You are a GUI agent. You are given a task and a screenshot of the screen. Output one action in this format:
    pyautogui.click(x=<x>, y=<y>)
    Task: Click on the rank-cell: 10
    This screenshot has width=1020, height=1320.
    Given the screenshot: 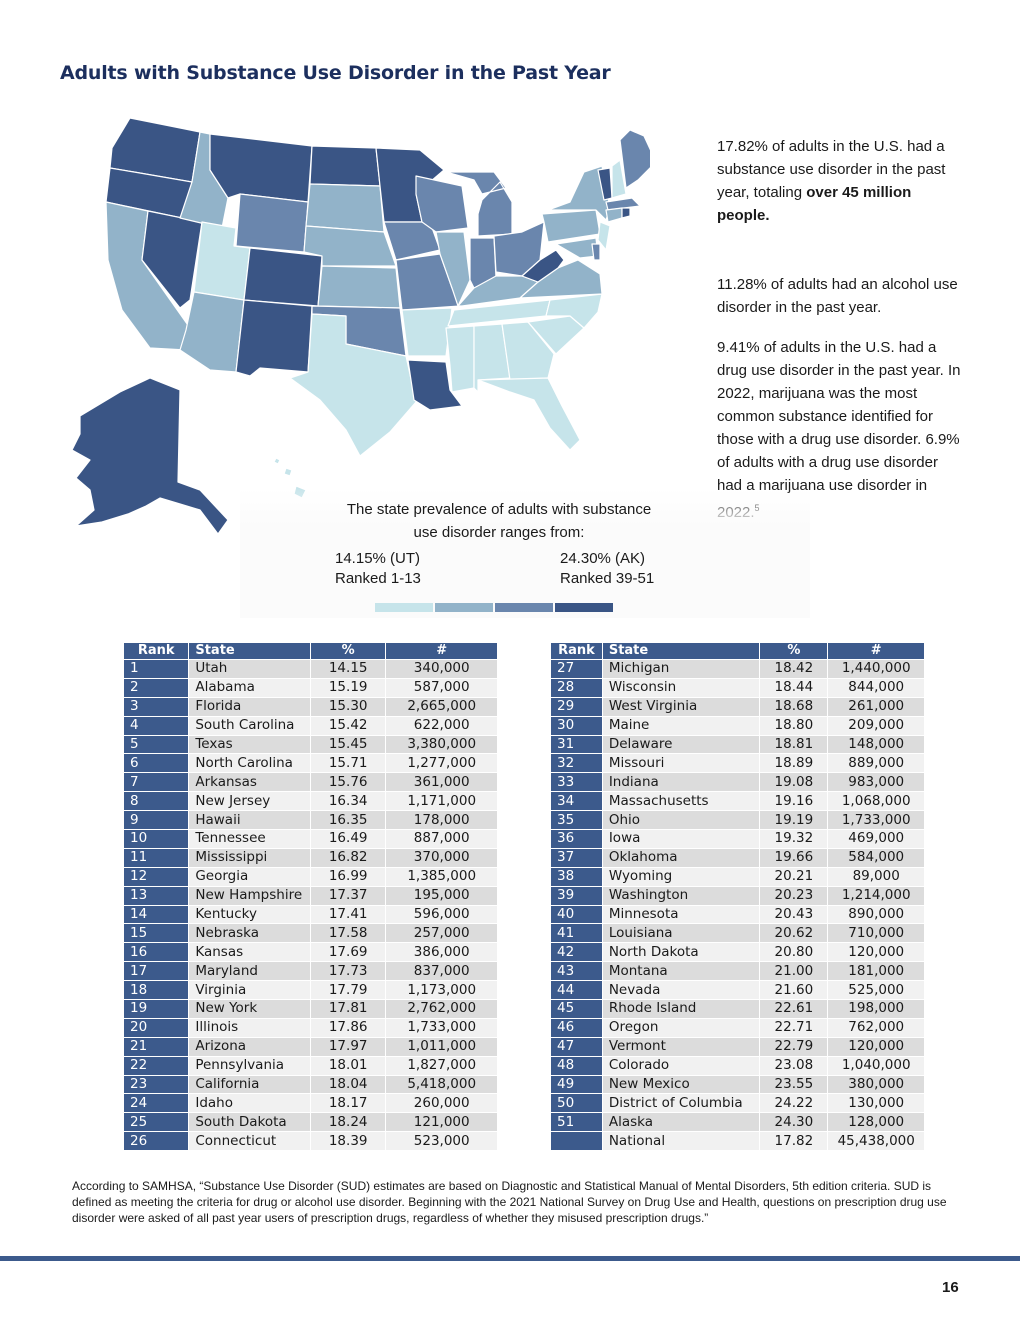 What is the action you would take?
    pyautogui.click(x=156, y=839)
    